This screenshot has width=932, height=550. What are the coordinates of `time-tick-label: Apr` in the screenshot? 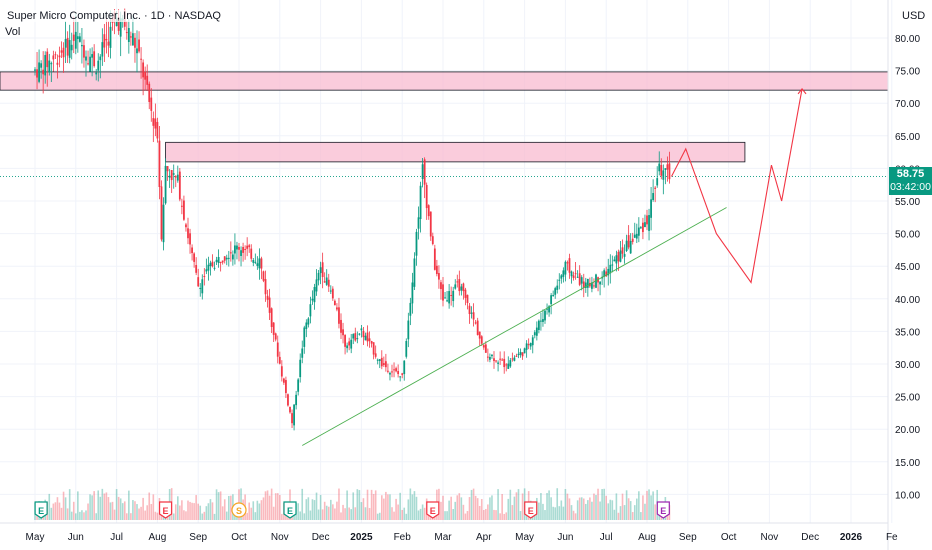 It's located at (484, 537).